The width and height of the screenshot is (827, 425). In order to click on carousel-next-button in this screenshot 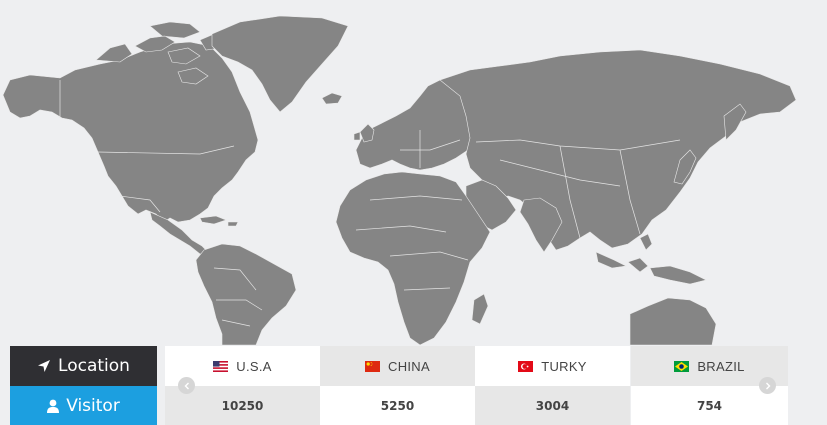, I will do `click(767, 385)`.